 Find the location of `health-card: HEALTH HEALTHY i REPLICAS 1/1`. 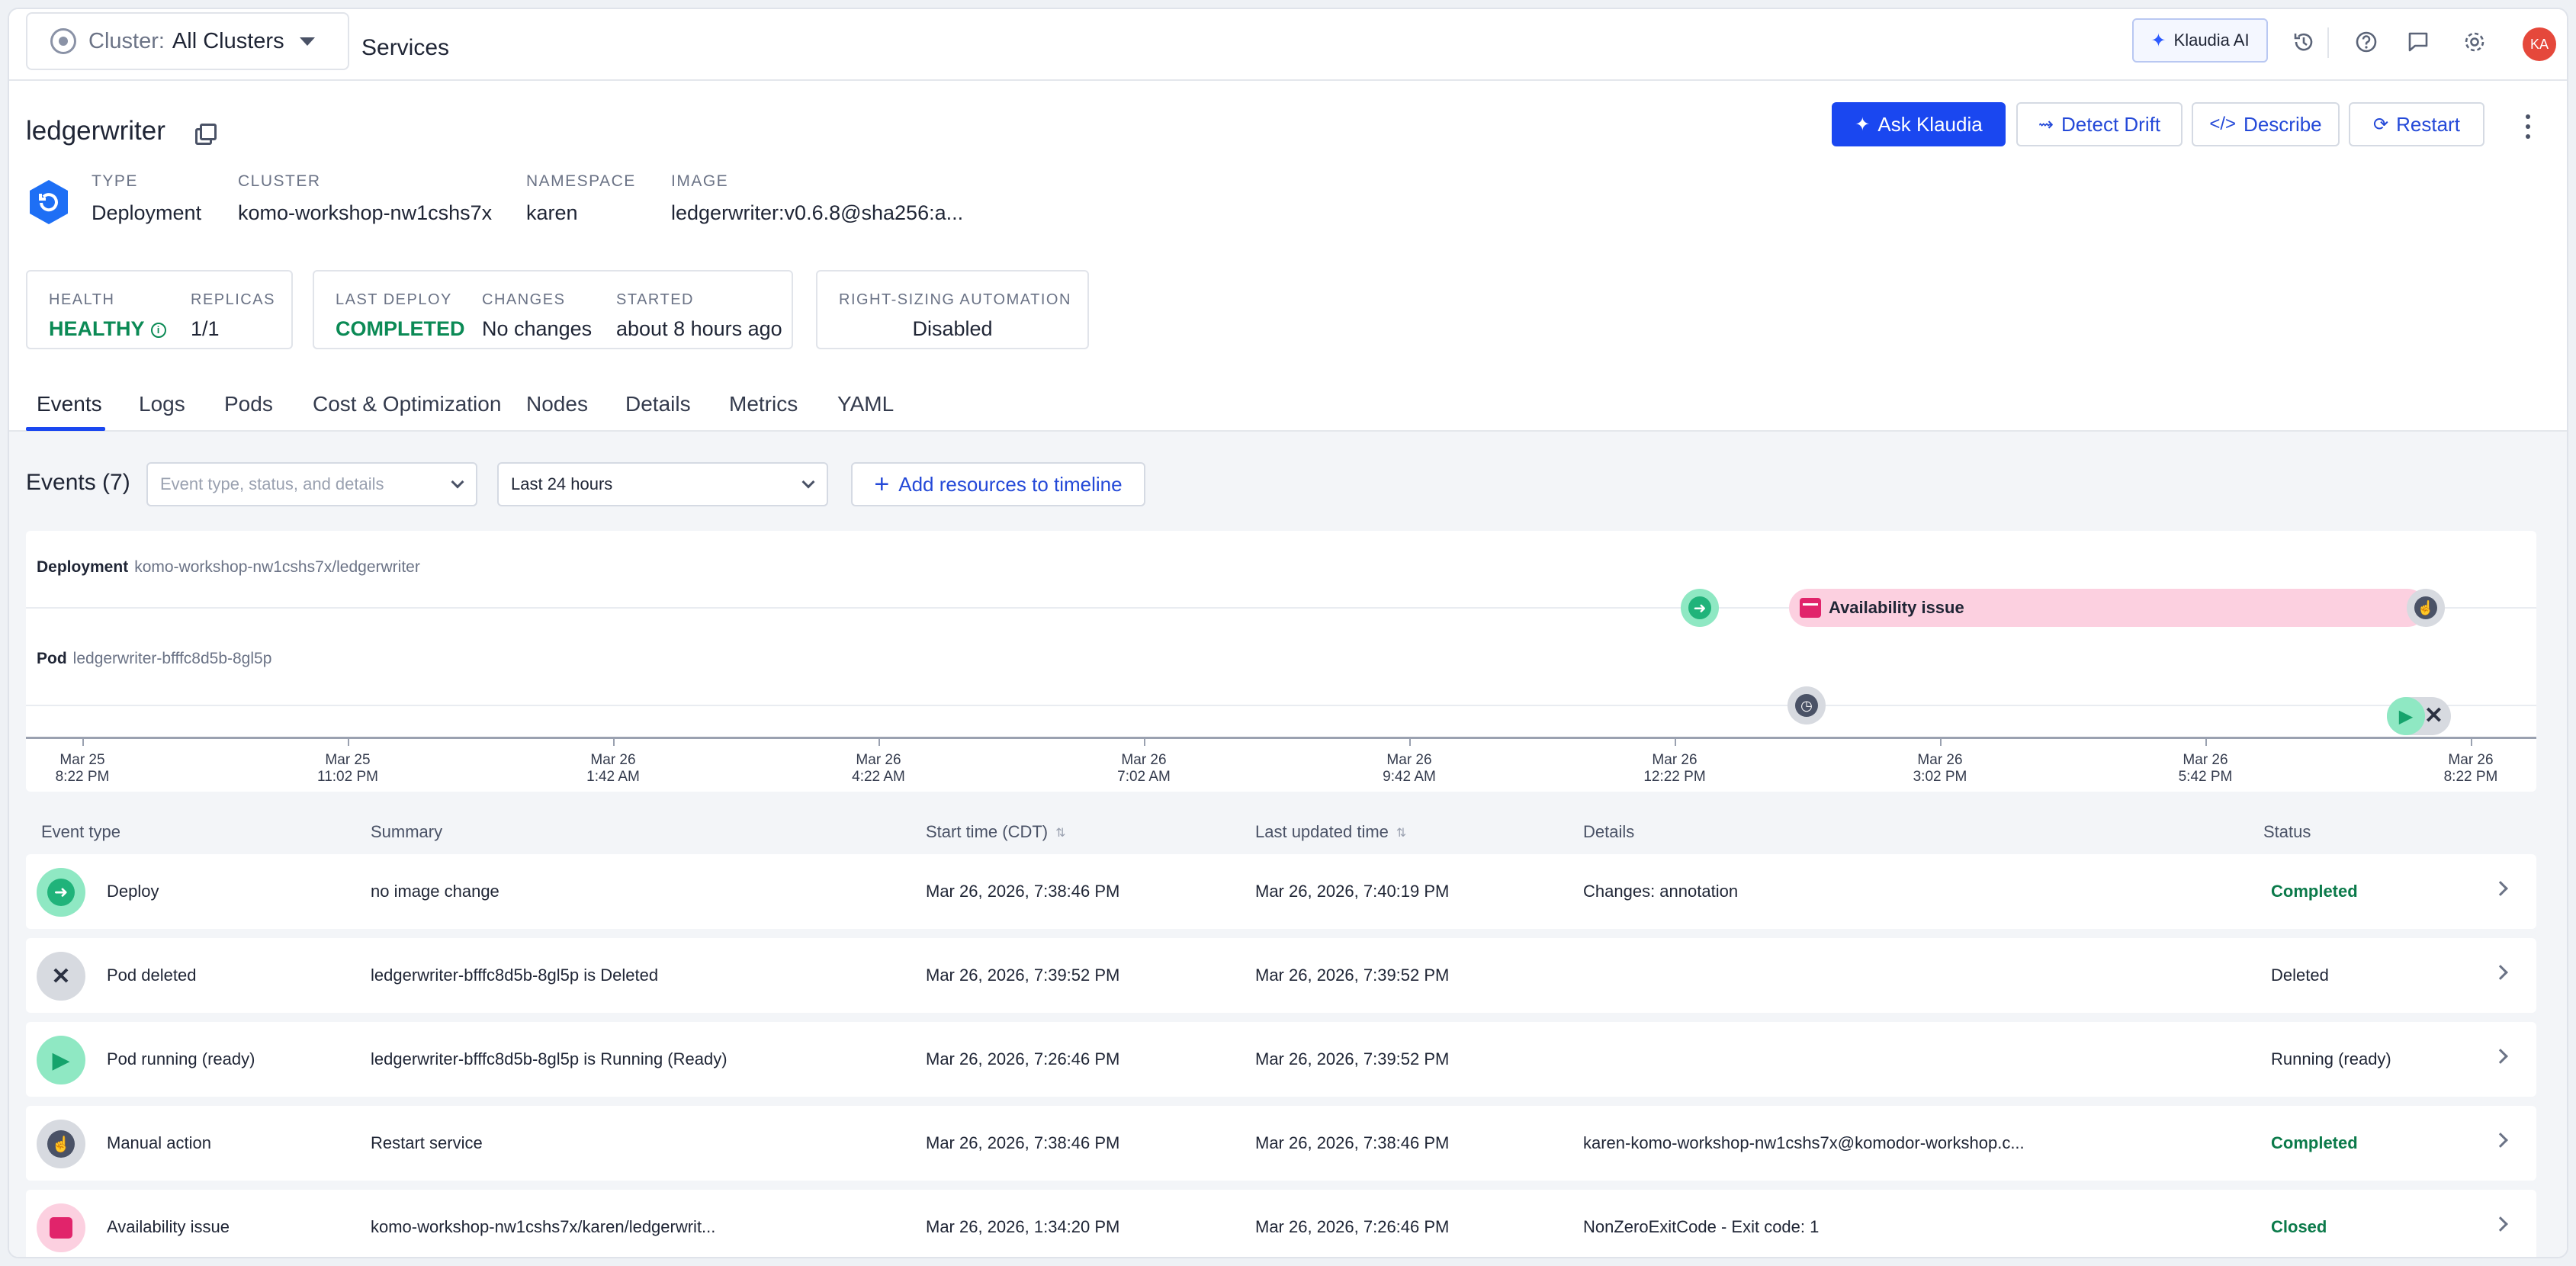

health-card: HEALTH HEALTHY i REPLICAS 1/1 is located at coordinates (159, 310).